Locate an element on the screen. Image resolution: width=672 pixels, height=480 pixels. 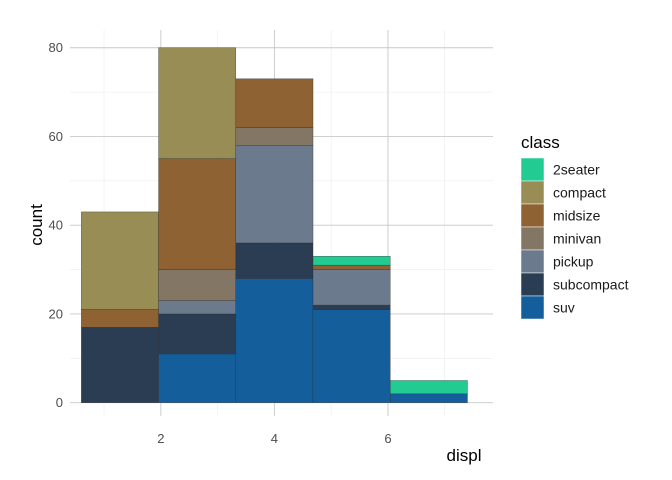
legend-label-suv: suv is located at coordinates (564, 308).